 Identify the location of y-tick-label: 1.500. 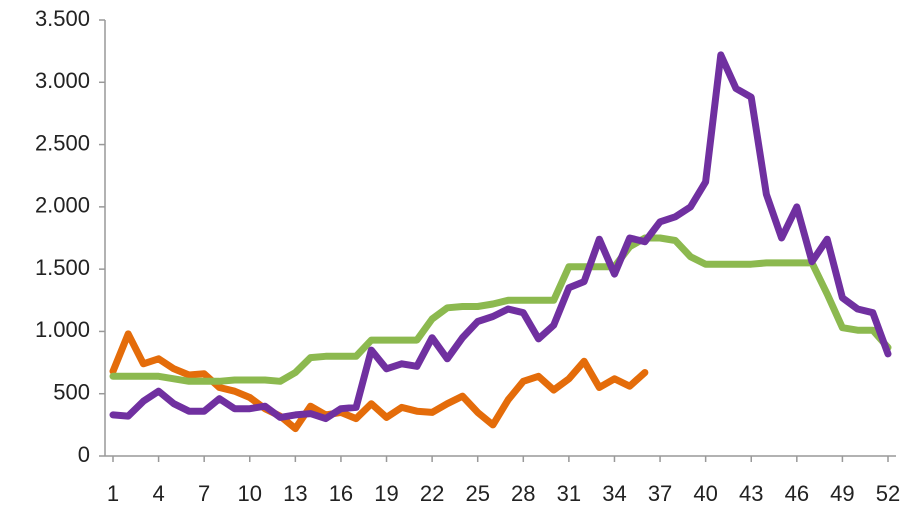
(62, 267).